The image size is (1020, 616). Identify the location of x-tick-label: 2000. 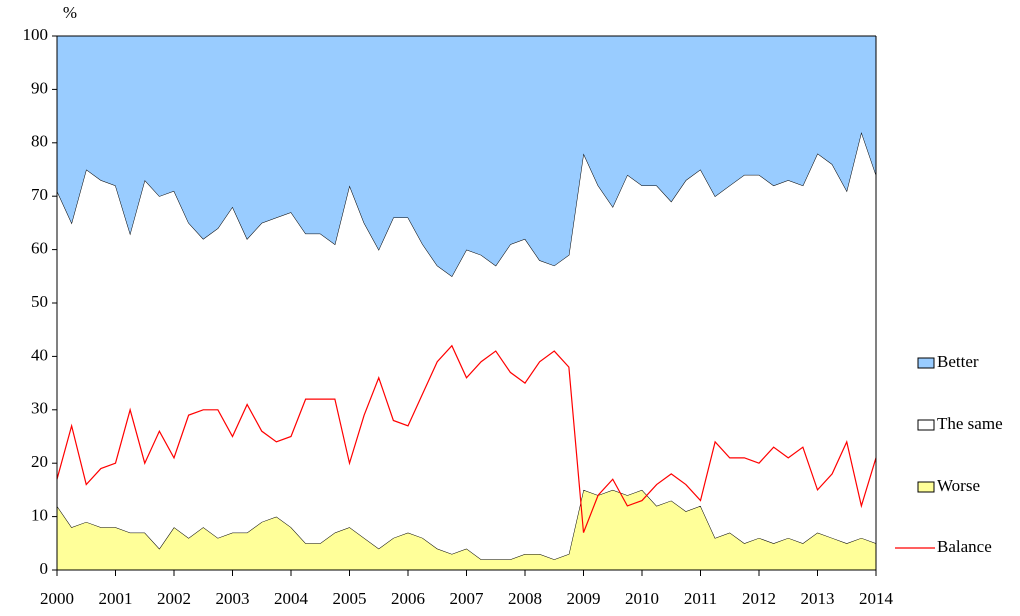
(57, 598).